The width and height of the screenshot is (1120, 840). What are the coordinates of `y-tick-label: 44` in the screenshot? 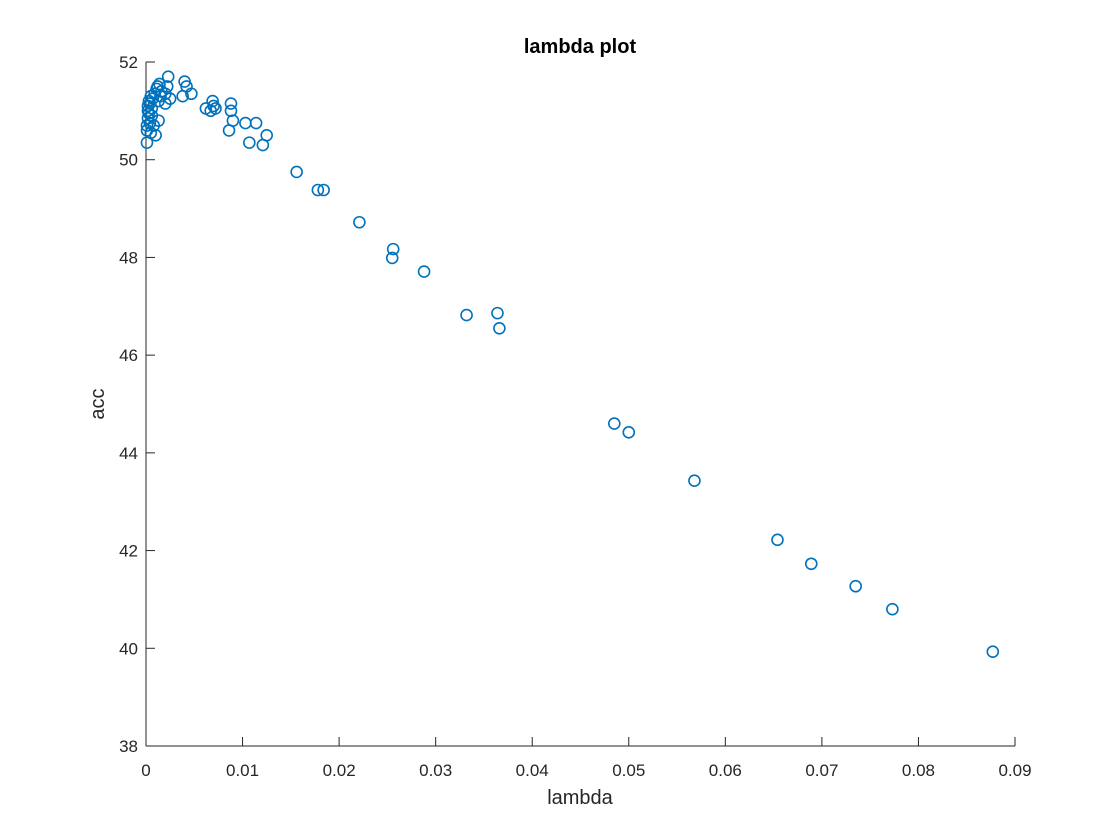 It's located at (128, 453).